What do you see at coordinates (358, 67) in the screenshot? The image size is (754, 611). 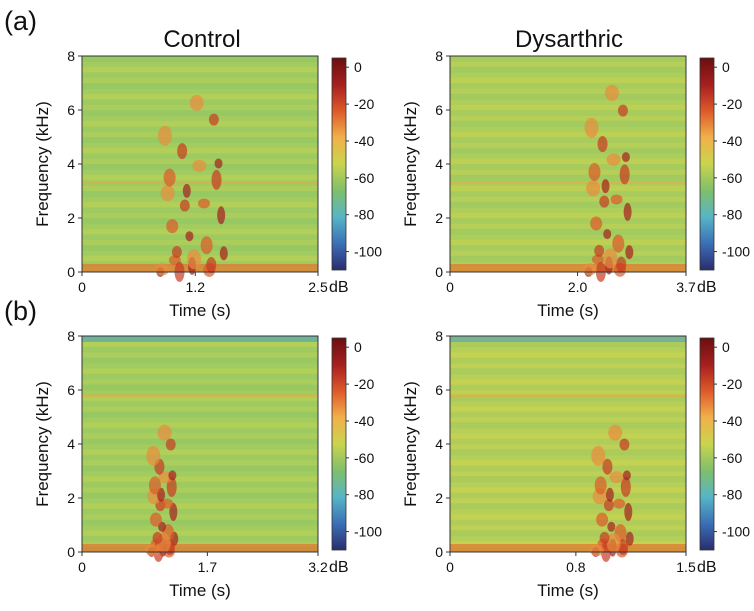 I see `colorbar-tick-label: 0` at bounding box center [358, 67].